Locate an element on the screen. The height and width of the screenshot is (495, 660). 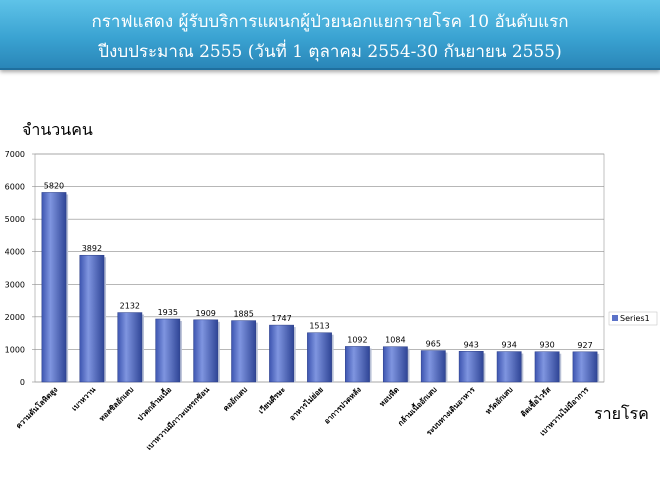
y-tick-label: 5000 is located at coordinates (15, 219).